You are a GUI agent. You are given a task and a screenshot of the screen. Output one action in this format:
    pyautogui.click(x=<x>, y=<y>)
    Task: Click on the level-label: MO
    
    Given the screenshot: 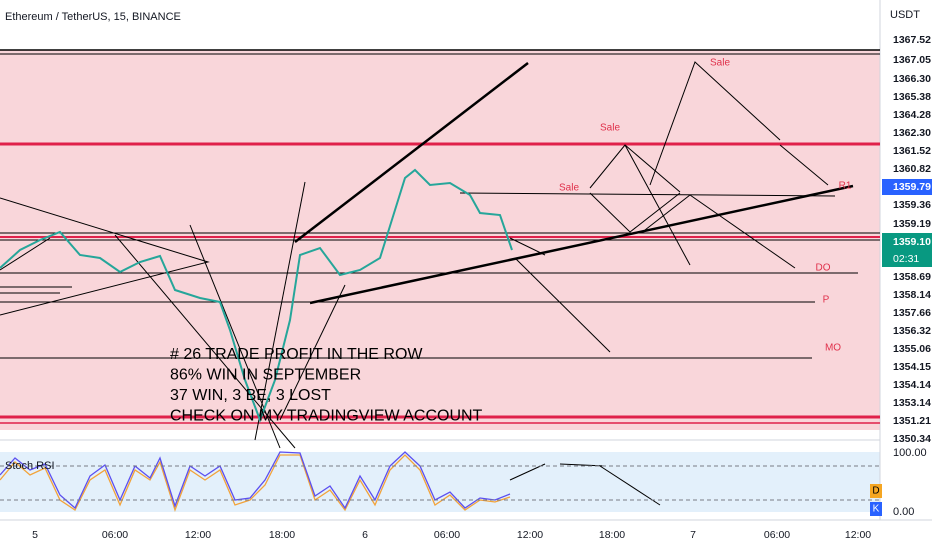 What is the action you would take?
    pyautogui.click(x=833, y=348)
    